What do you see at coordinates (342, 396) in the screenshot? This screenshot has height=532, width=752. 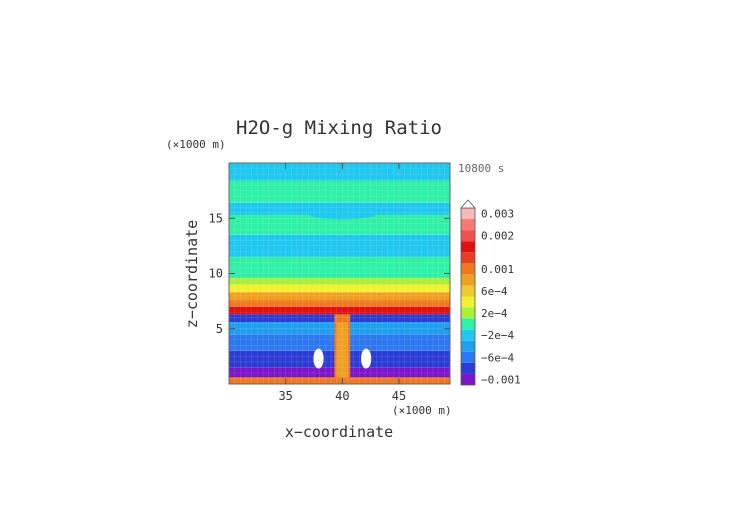 I see `x-tick-label: 40` at bounding box center [342, 396].